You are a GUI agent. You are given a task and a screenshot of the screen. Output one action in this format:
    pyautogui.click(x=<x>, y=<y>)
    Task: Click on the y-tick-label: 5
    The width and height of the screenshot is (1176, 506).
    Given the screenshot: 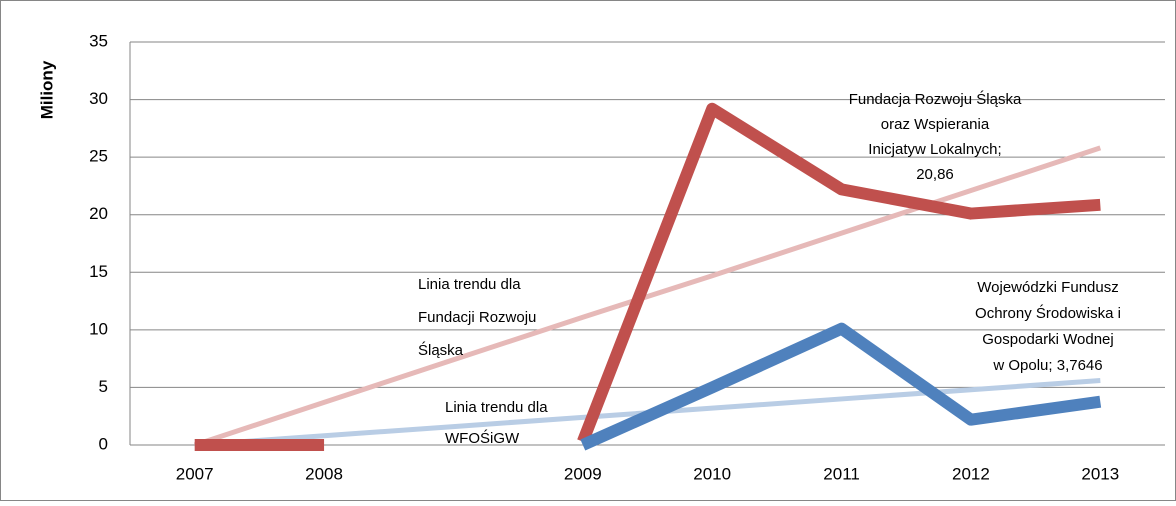 What is the action you would take?
    pyautogui.click(x=103, y=386)
    